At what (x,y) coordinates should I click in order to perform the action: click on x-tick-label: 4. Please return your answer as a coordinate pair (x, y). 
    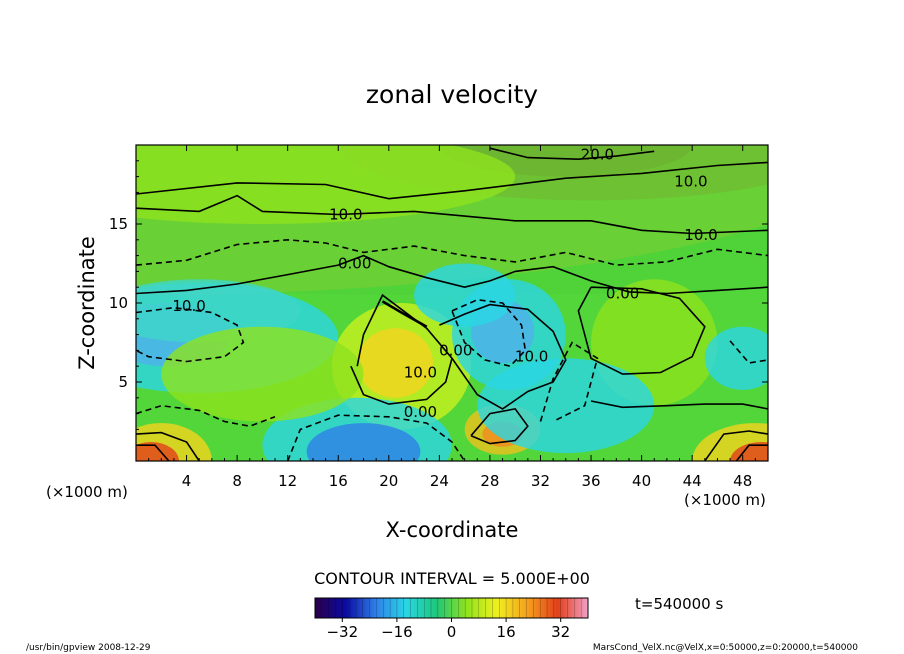
    Looking at the image, I should click on (187, 481).